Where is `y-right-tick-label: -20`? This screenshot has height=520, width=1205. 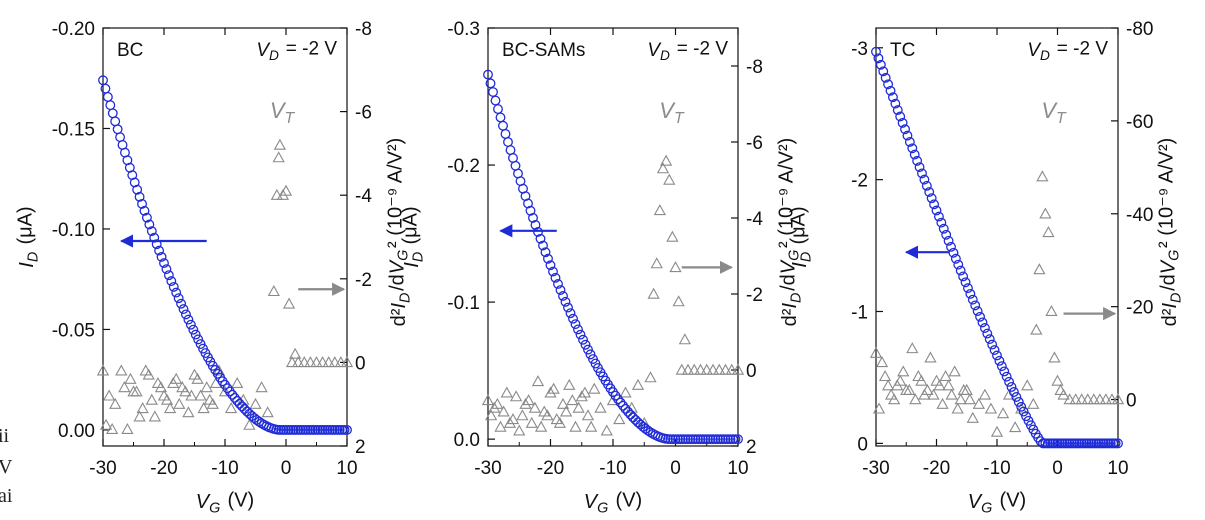 y-right-tick-label: -20 is located at coordinates (1139, 308).